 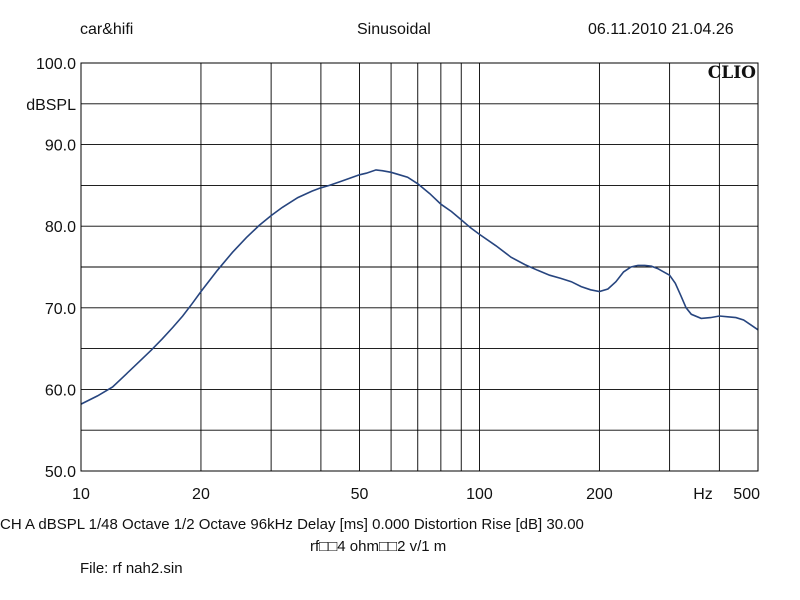 What do you see at coordinates (81, 494) in the screenshot?
I see `x-tick-label: 10` at bounding box center [81, 494].